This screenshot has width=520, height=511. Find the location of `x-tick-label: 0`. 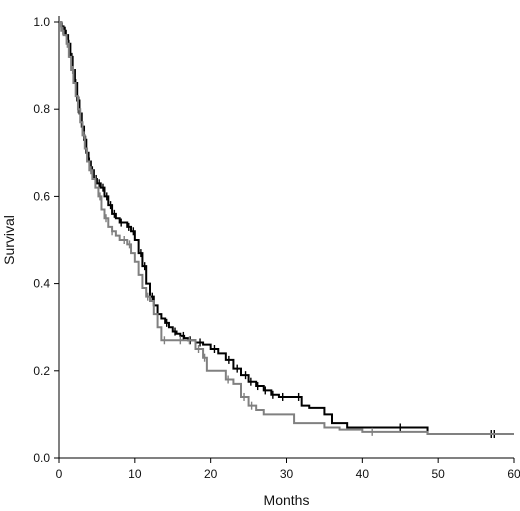

x-tick-label: 0 is located at coordinates (59, 474).